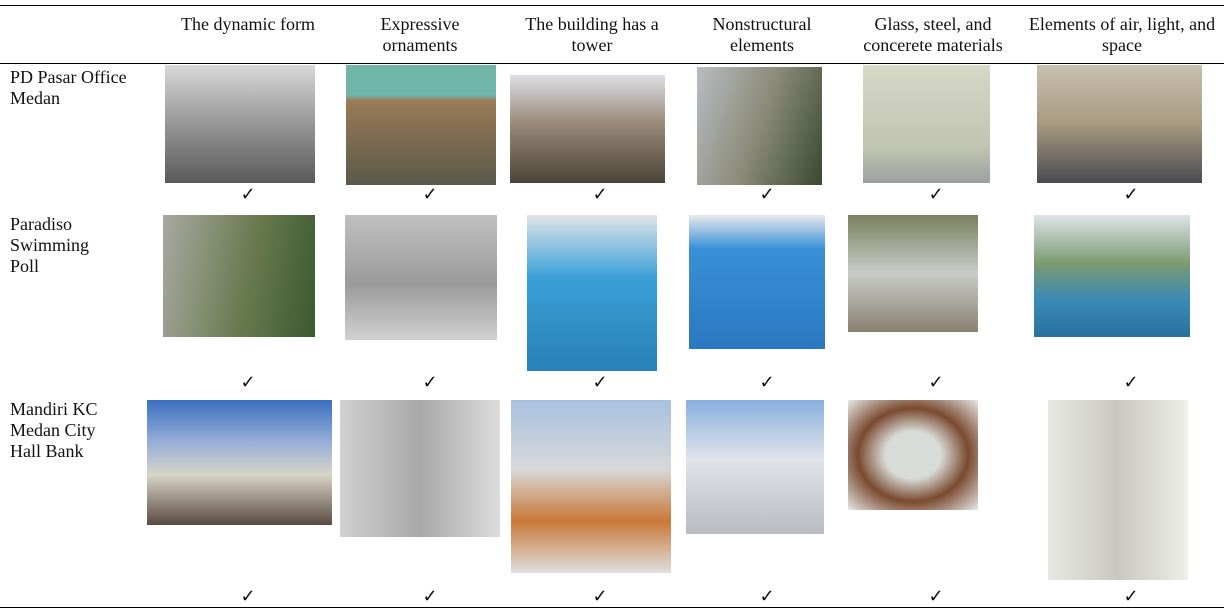  What do you see at coordinates (762, 34) in the screenshot?
I see `column-header: Nonstructural elements` at bounding box center [762, 34].